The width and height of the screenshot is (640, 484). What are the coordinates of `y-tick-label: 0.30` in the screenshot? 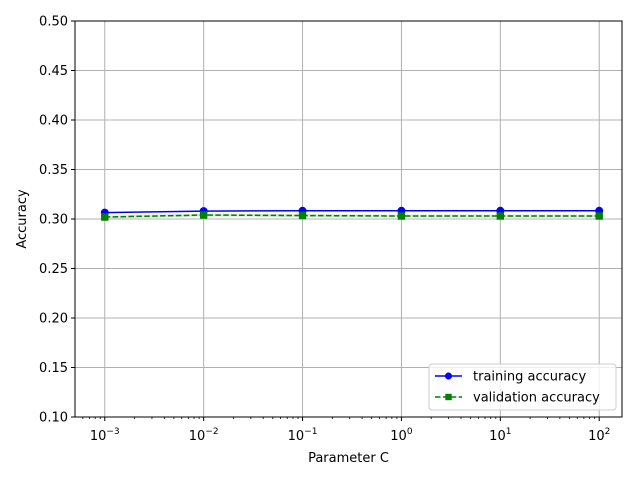 It's located at (53, 220).